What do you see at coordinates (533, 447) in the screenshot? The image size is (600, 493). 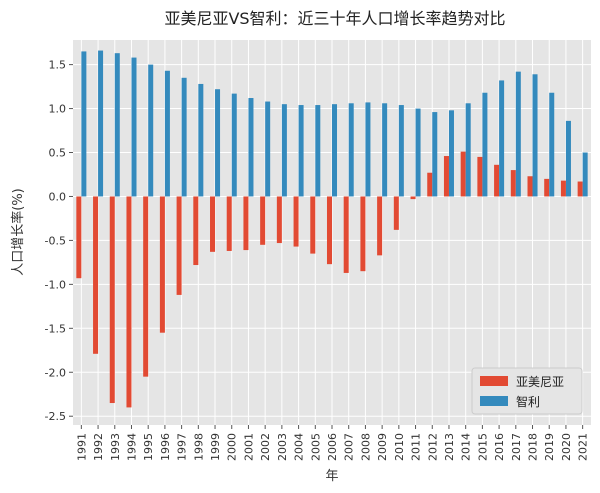 I see `x-tick-label: 2018` at bounding box center [533, 447].